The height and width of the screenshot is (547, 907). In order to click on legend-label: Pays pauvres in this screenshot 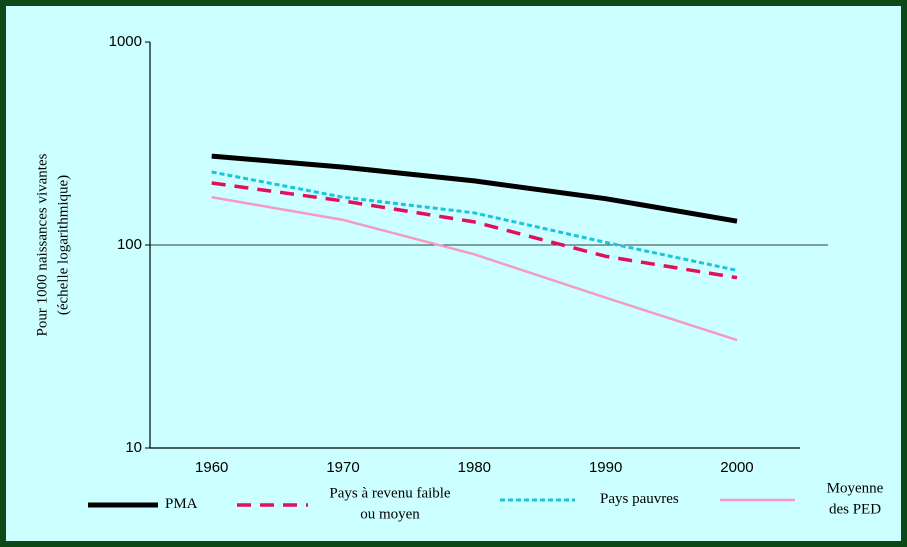, I will do `click(639, 499)`.